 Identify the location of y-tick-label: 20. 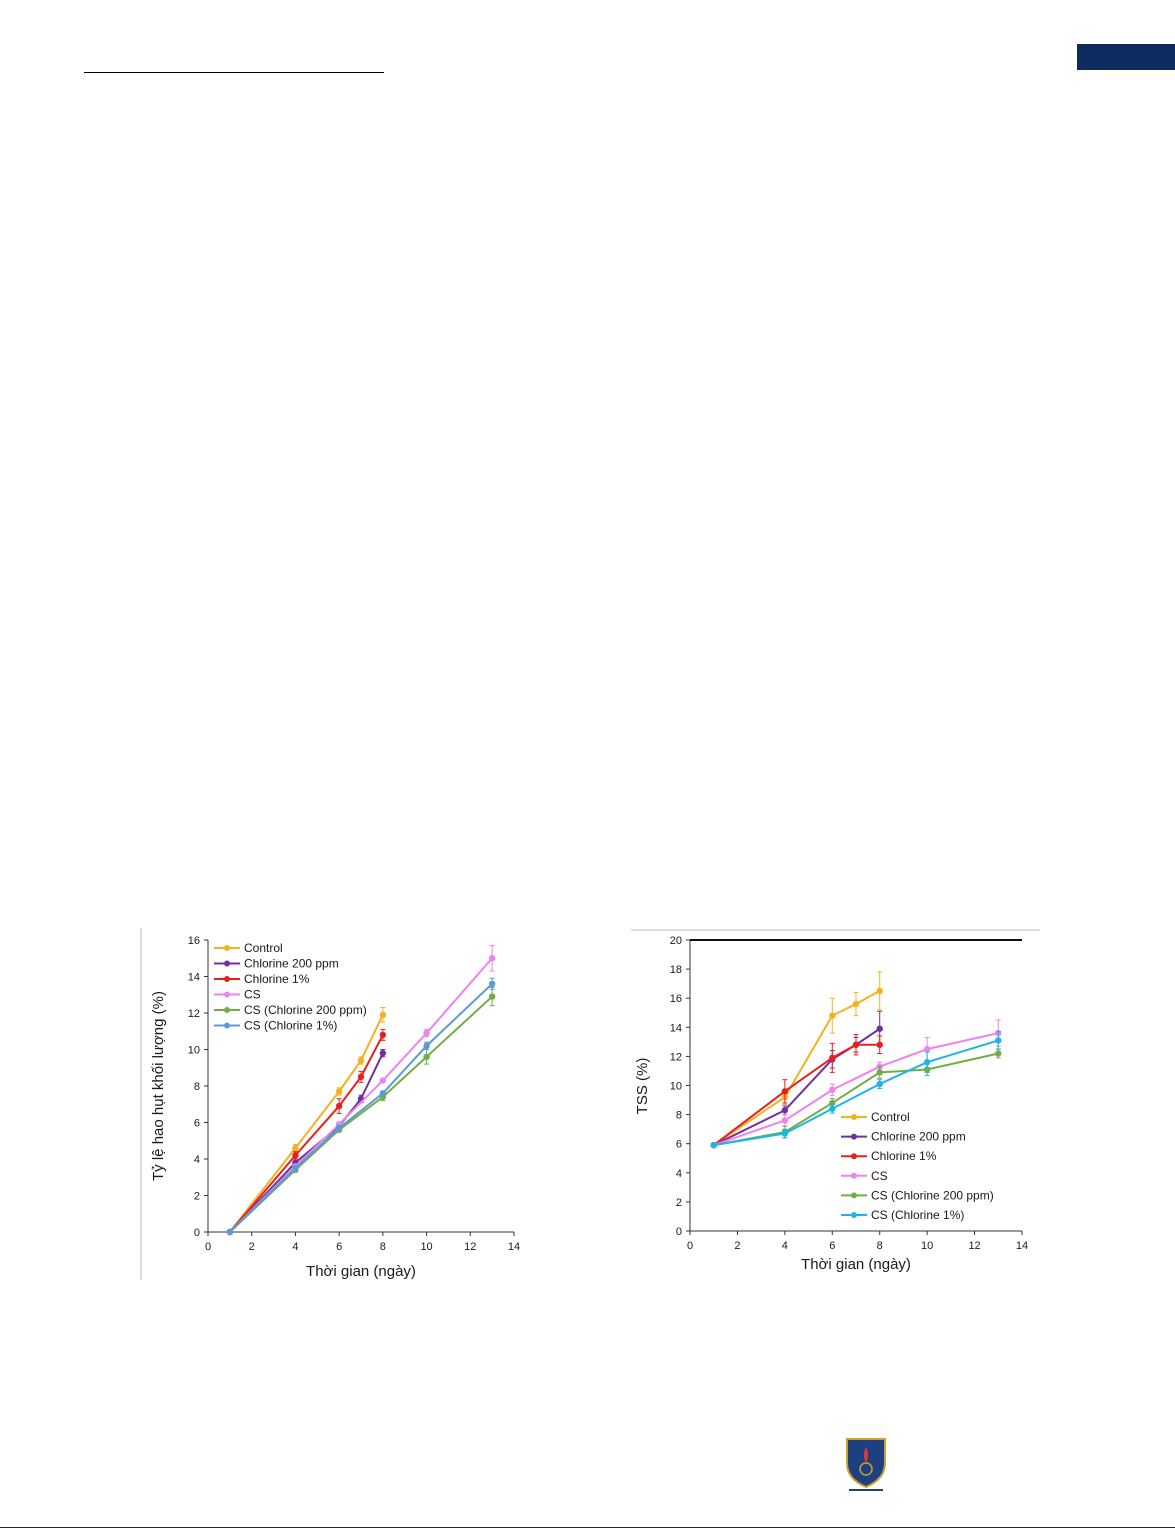
(676, 941).